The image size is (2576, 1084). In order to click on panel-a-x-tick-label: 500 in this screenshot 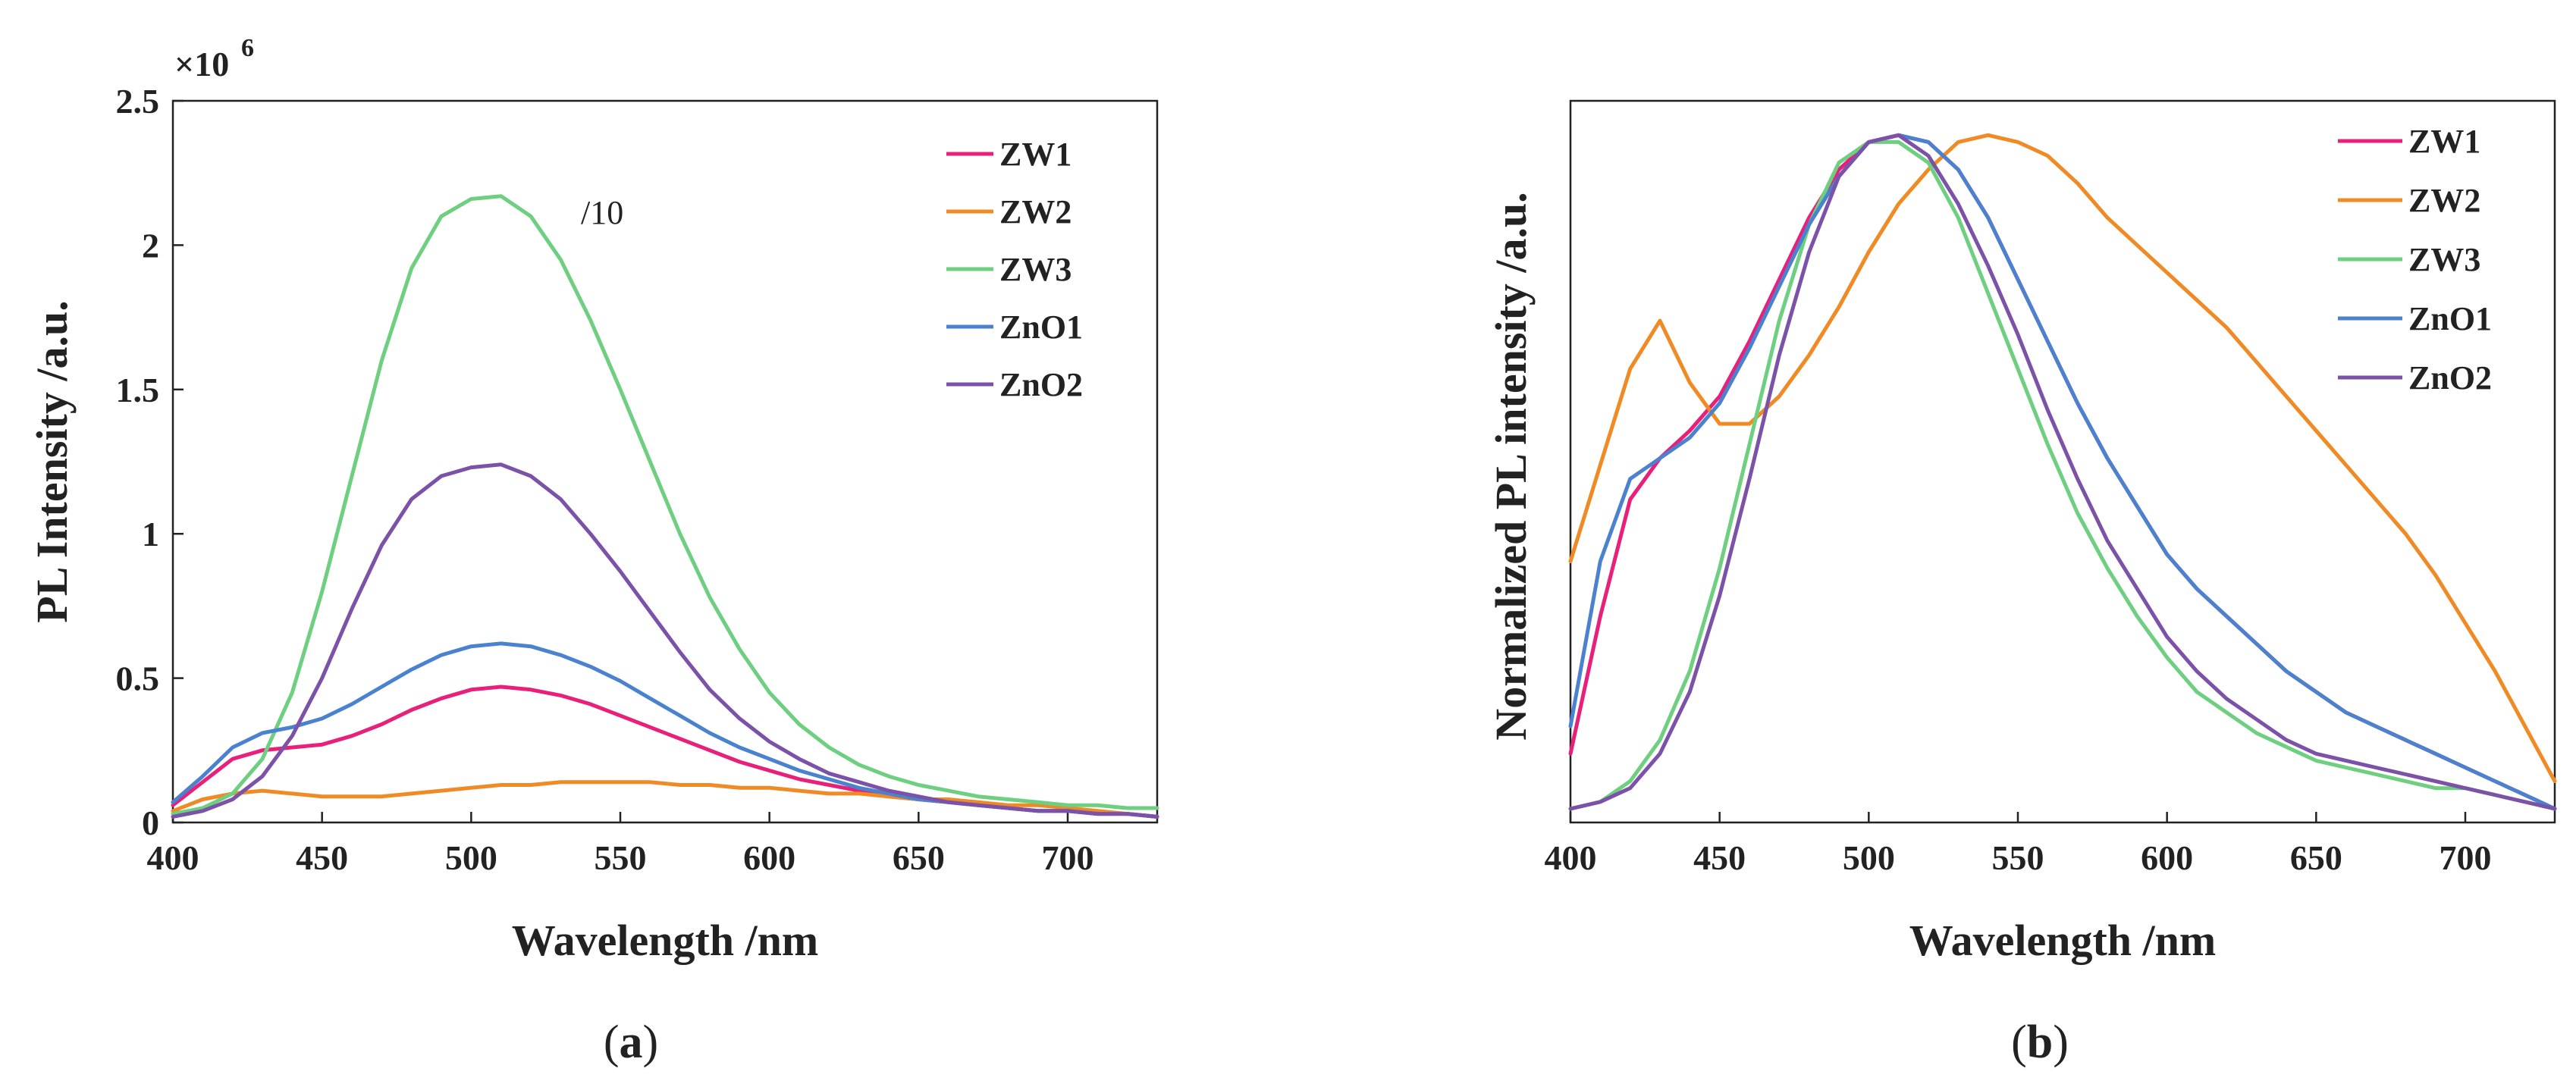, I will do `click(471, 857)`.